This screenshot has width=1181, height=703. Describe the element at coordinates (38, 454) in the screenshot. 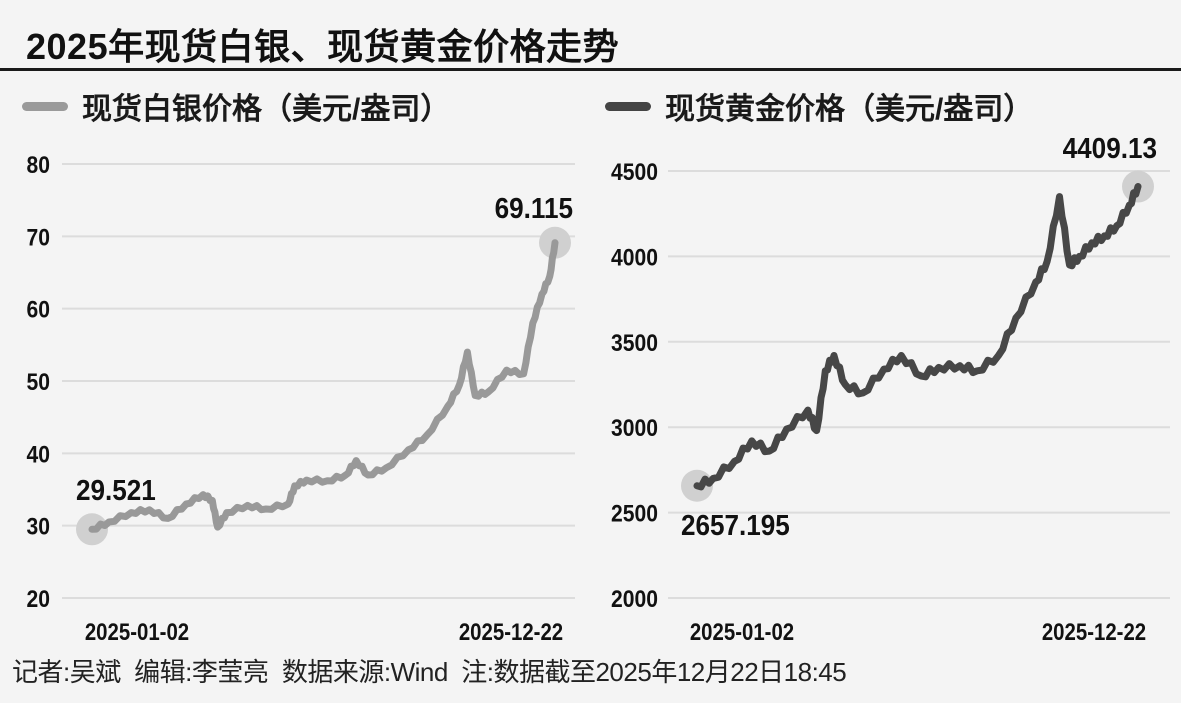

I see `silver-y-tick-label: 40` at that location.